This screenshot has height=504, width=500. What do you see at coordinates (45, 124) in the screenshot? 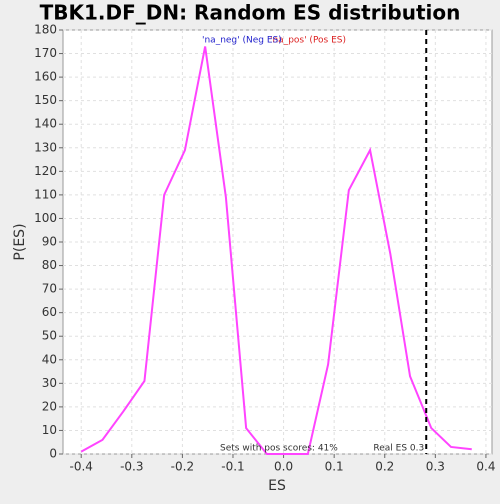
I see `y-tick-label: 140` at bounding box center [45, 124].